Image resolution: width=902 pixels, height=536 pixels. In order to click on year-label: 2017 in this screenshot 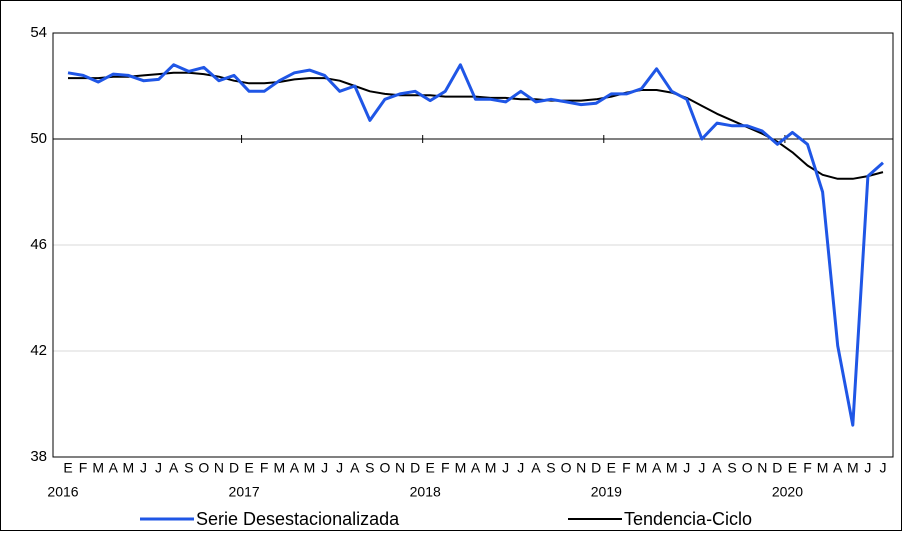, I will do `click(244, 492)`.